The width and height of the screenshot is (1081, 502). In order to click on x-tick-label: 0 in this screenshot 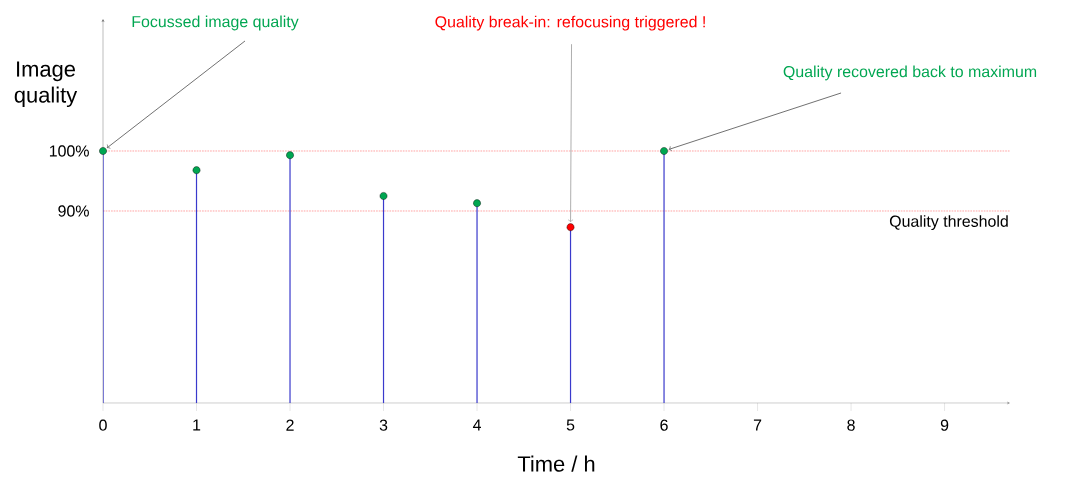, I will do `click(103, 425)`.